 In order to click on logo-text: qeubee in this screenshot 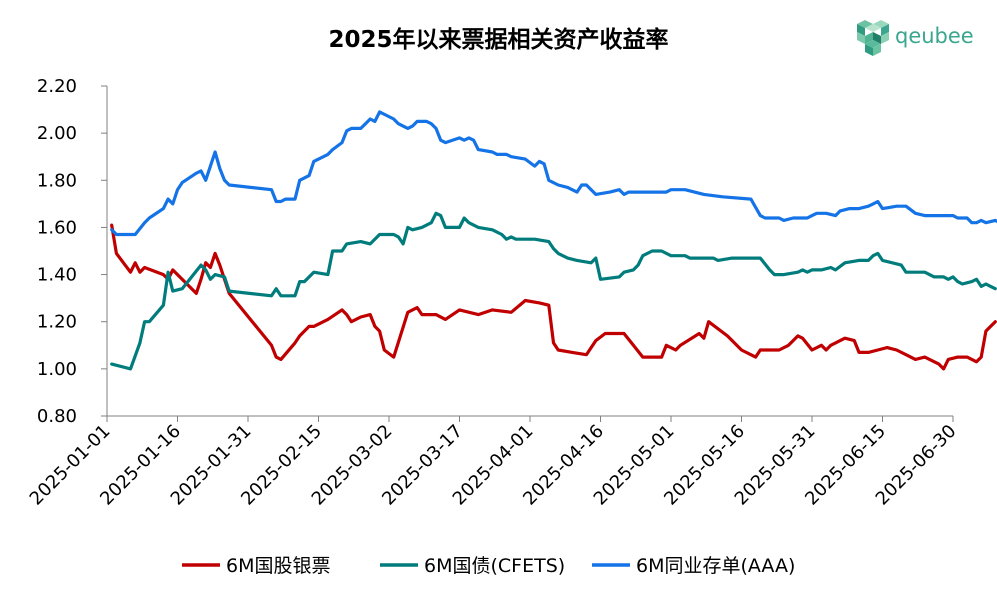, I will do `click(934, 36)`.